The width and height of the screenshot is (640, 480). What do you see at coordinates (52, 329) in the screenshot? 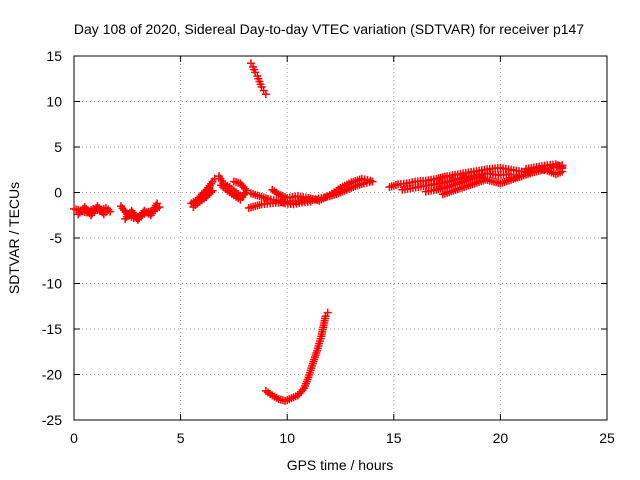
I see `y-tick-label: -15` at bounding box center [52, 329].